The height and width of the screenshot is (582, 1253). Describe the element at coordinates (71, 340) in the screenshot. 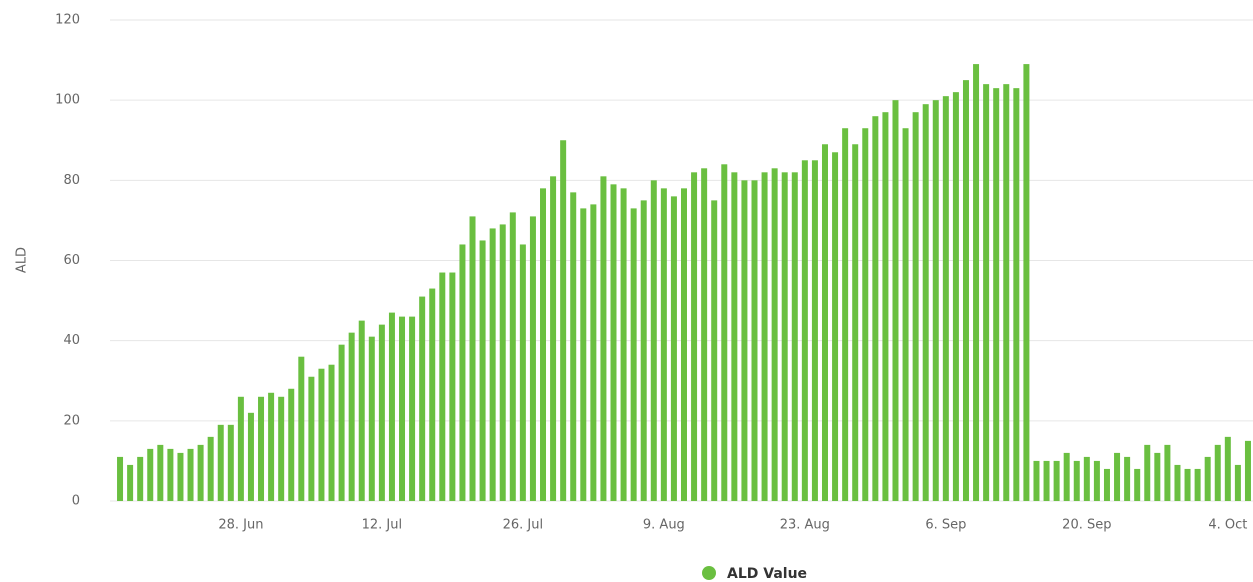

I see `y-tick-label: 40` at that location.